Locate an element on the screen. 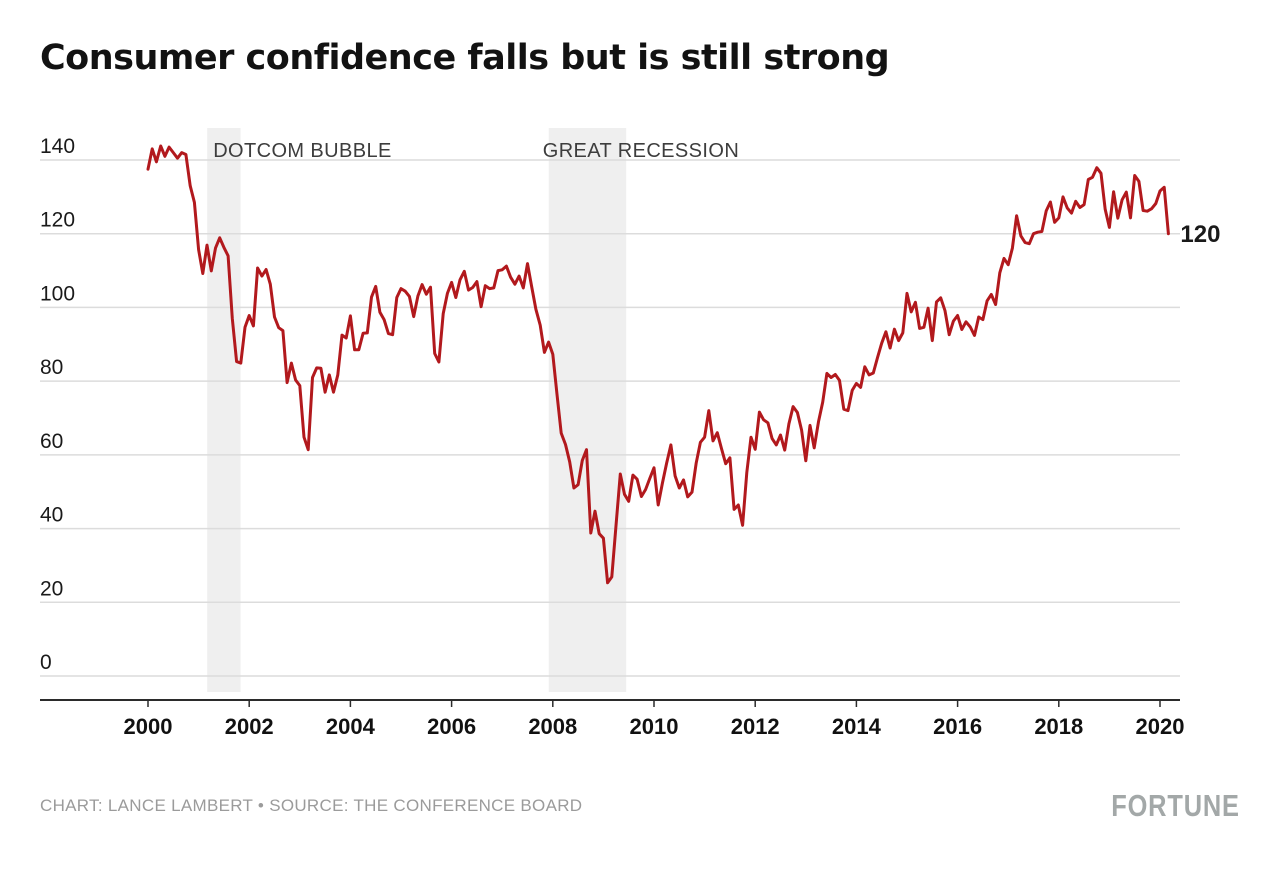 The width and height of the screenshot is (1280, 880). y-tick-label: 60 is located at coordinates (51, 441).